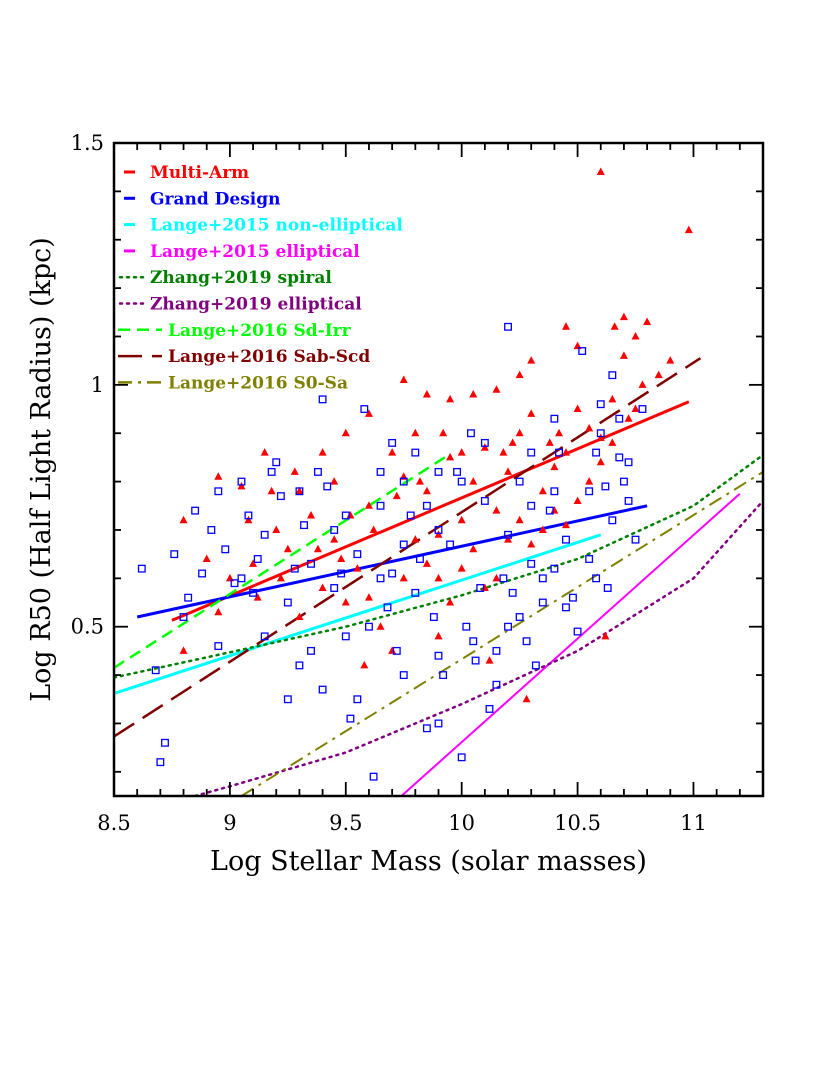 The width and height of the screenshot is (830, 1075). What do you see at coordinates (428, 861) in the screenshot?
I see `x-axis-title: Log Stellar Mass (solar masses)` at bounding box center [428, 861].